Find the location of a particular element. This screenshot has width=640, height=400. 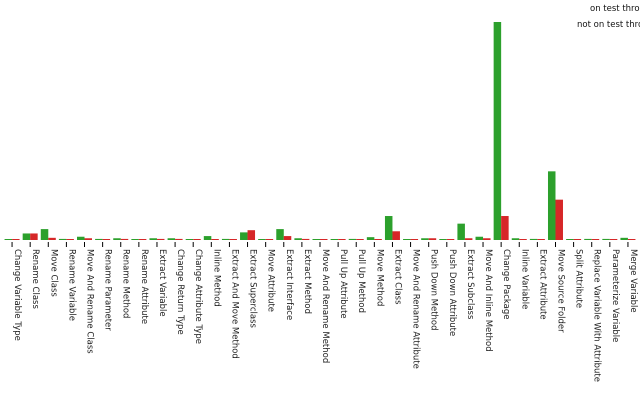

x-tick-label-26: Move And Inline Method is located at coordinates (488, 300).